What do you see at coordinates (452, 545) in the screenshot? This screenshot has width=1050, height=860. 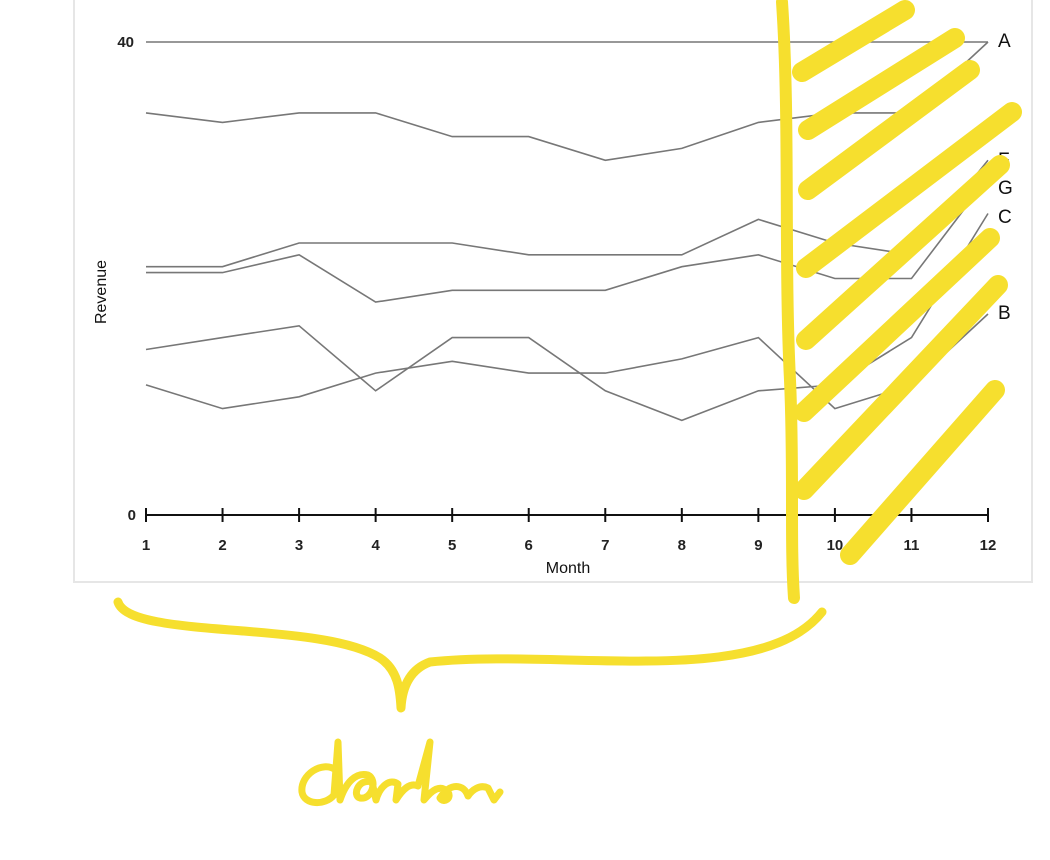 I see `x-tick-label: 5` at bounding box center [452, 545].